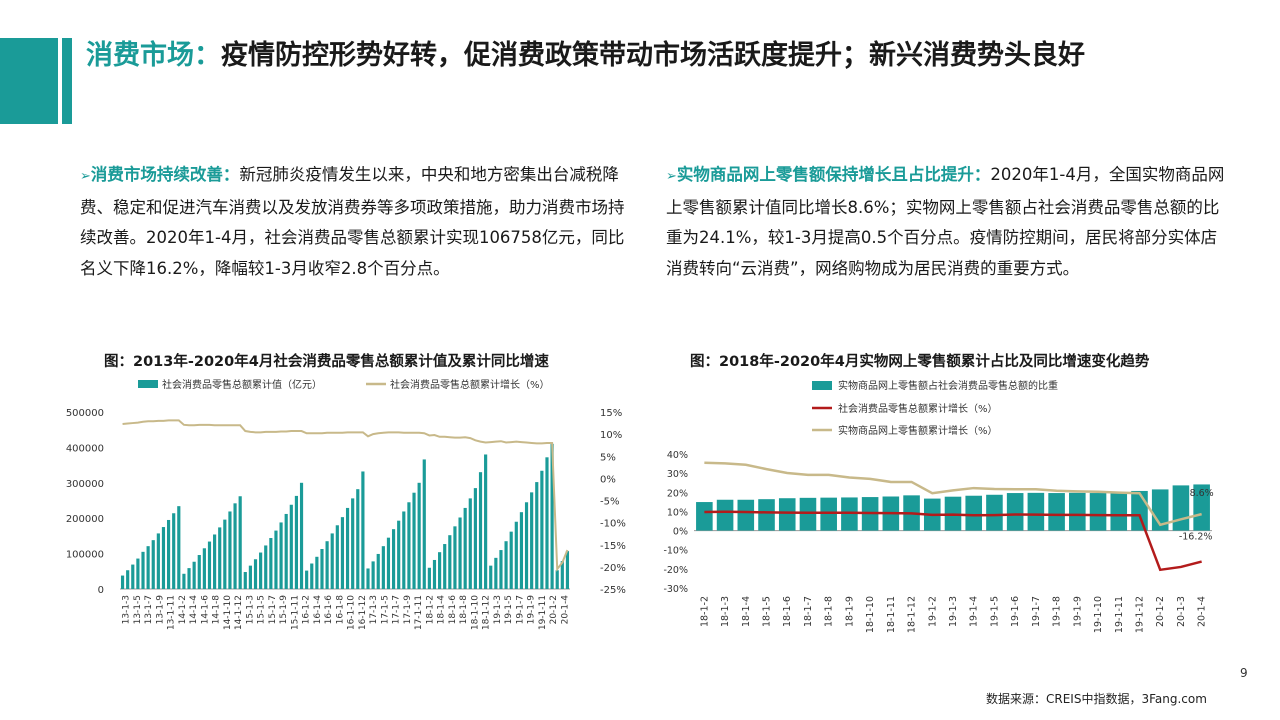  What do you see at coordinates (242, 384) in the screenshot?
I see `legend-label: 社会消费品零售总额累计值（亿元）` at bounding box center [242, 384].